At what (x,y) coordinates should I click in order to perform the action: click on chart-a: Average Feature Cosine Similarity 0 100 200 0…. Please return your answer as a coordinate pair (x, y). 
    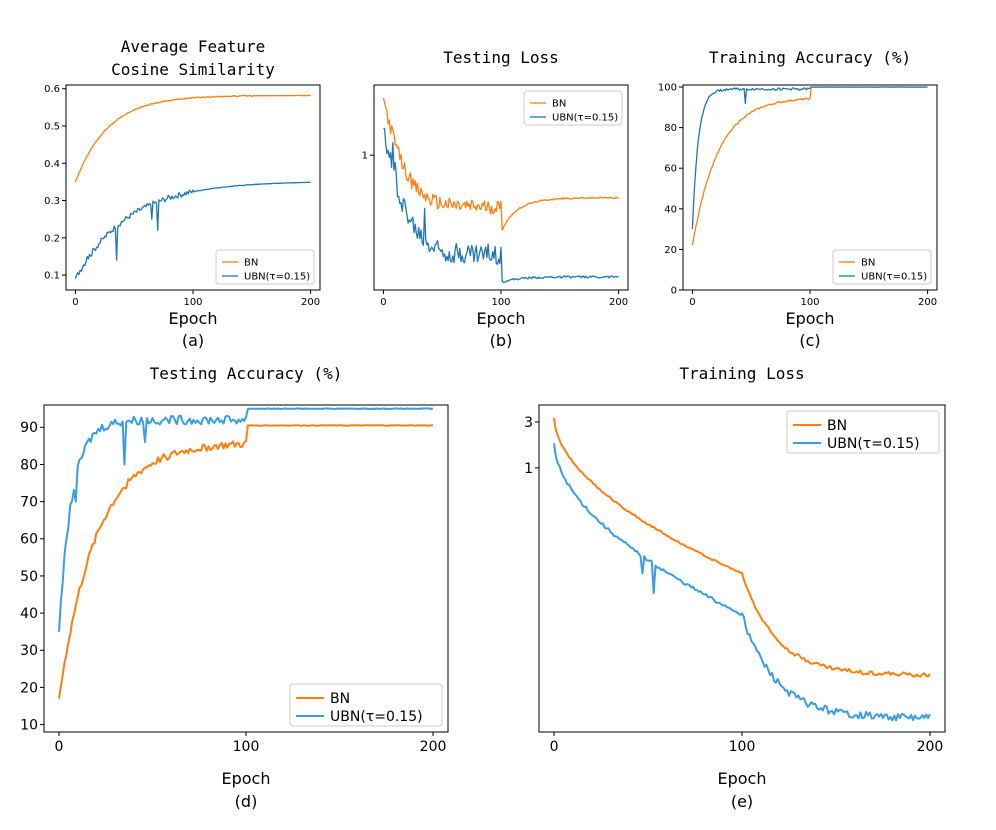
    Looking at the image, I should click on (182, 193).